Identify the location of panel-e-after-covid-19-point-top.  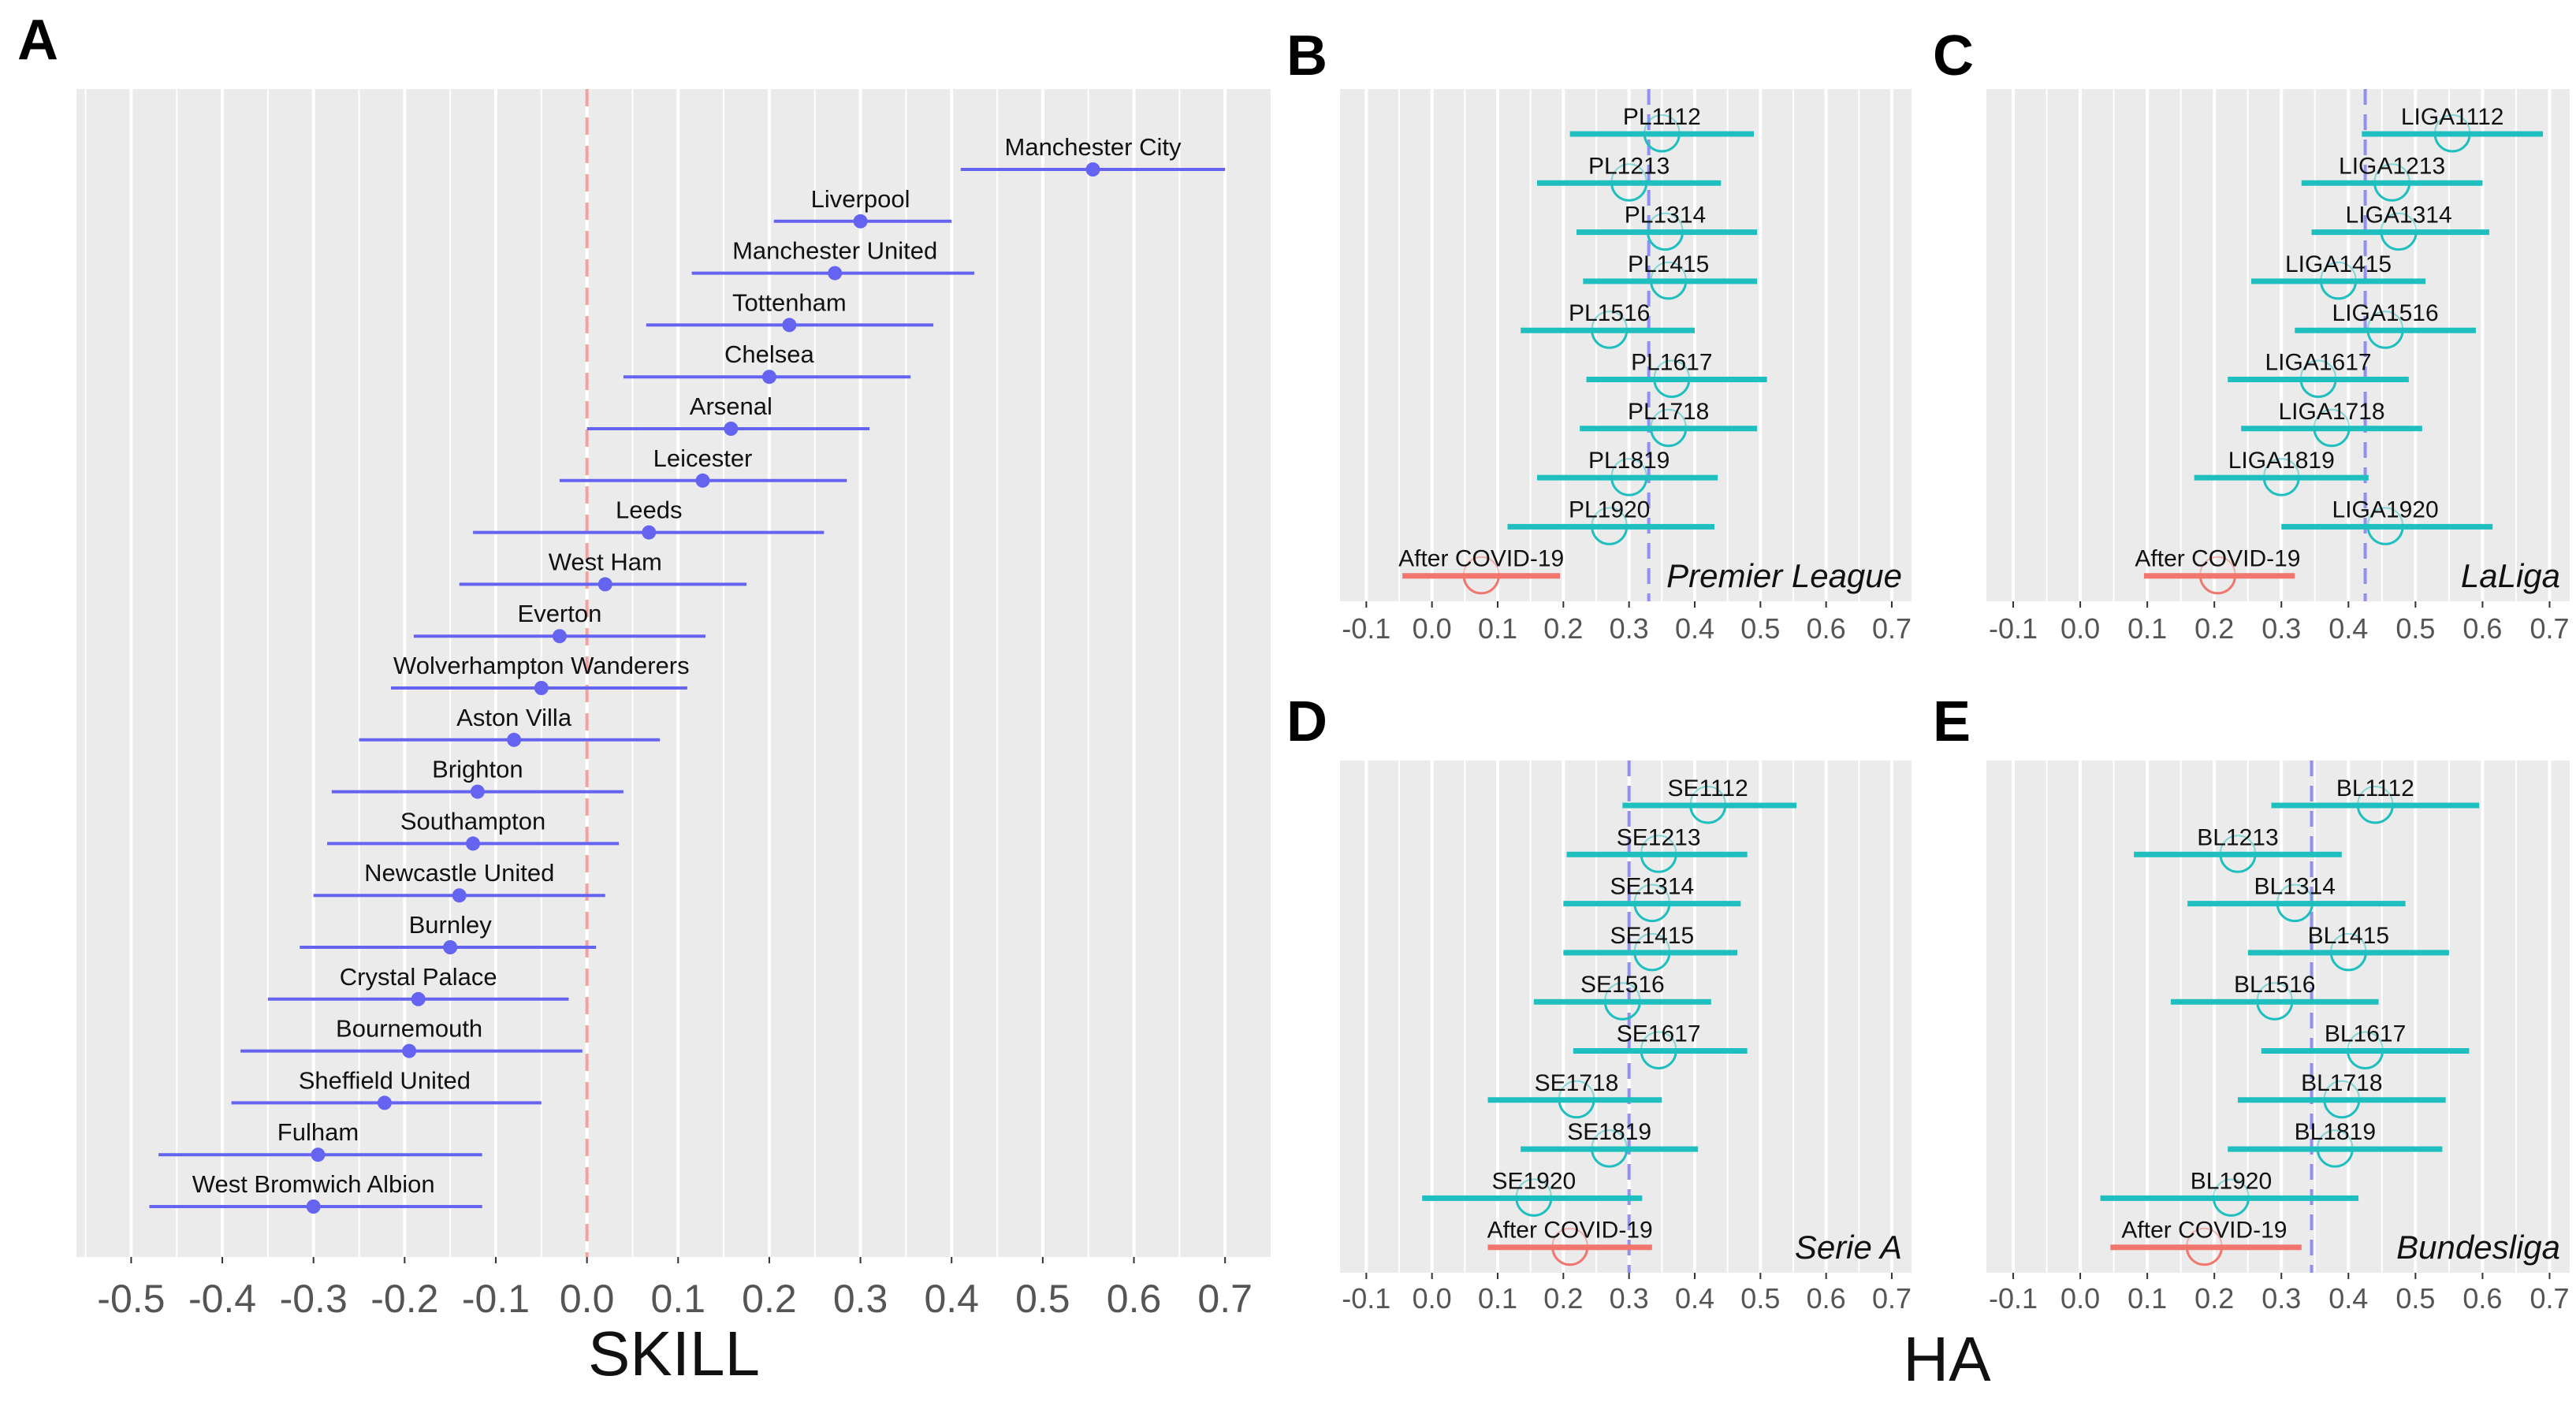
(2204, 1236).